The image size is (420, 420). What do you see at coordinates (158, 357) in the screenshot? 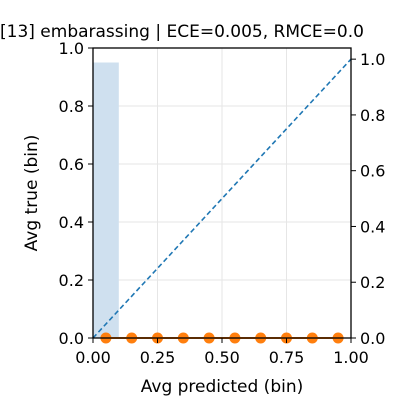
I see `x-tick-label: 0.25` at bounding box center [158, 357].